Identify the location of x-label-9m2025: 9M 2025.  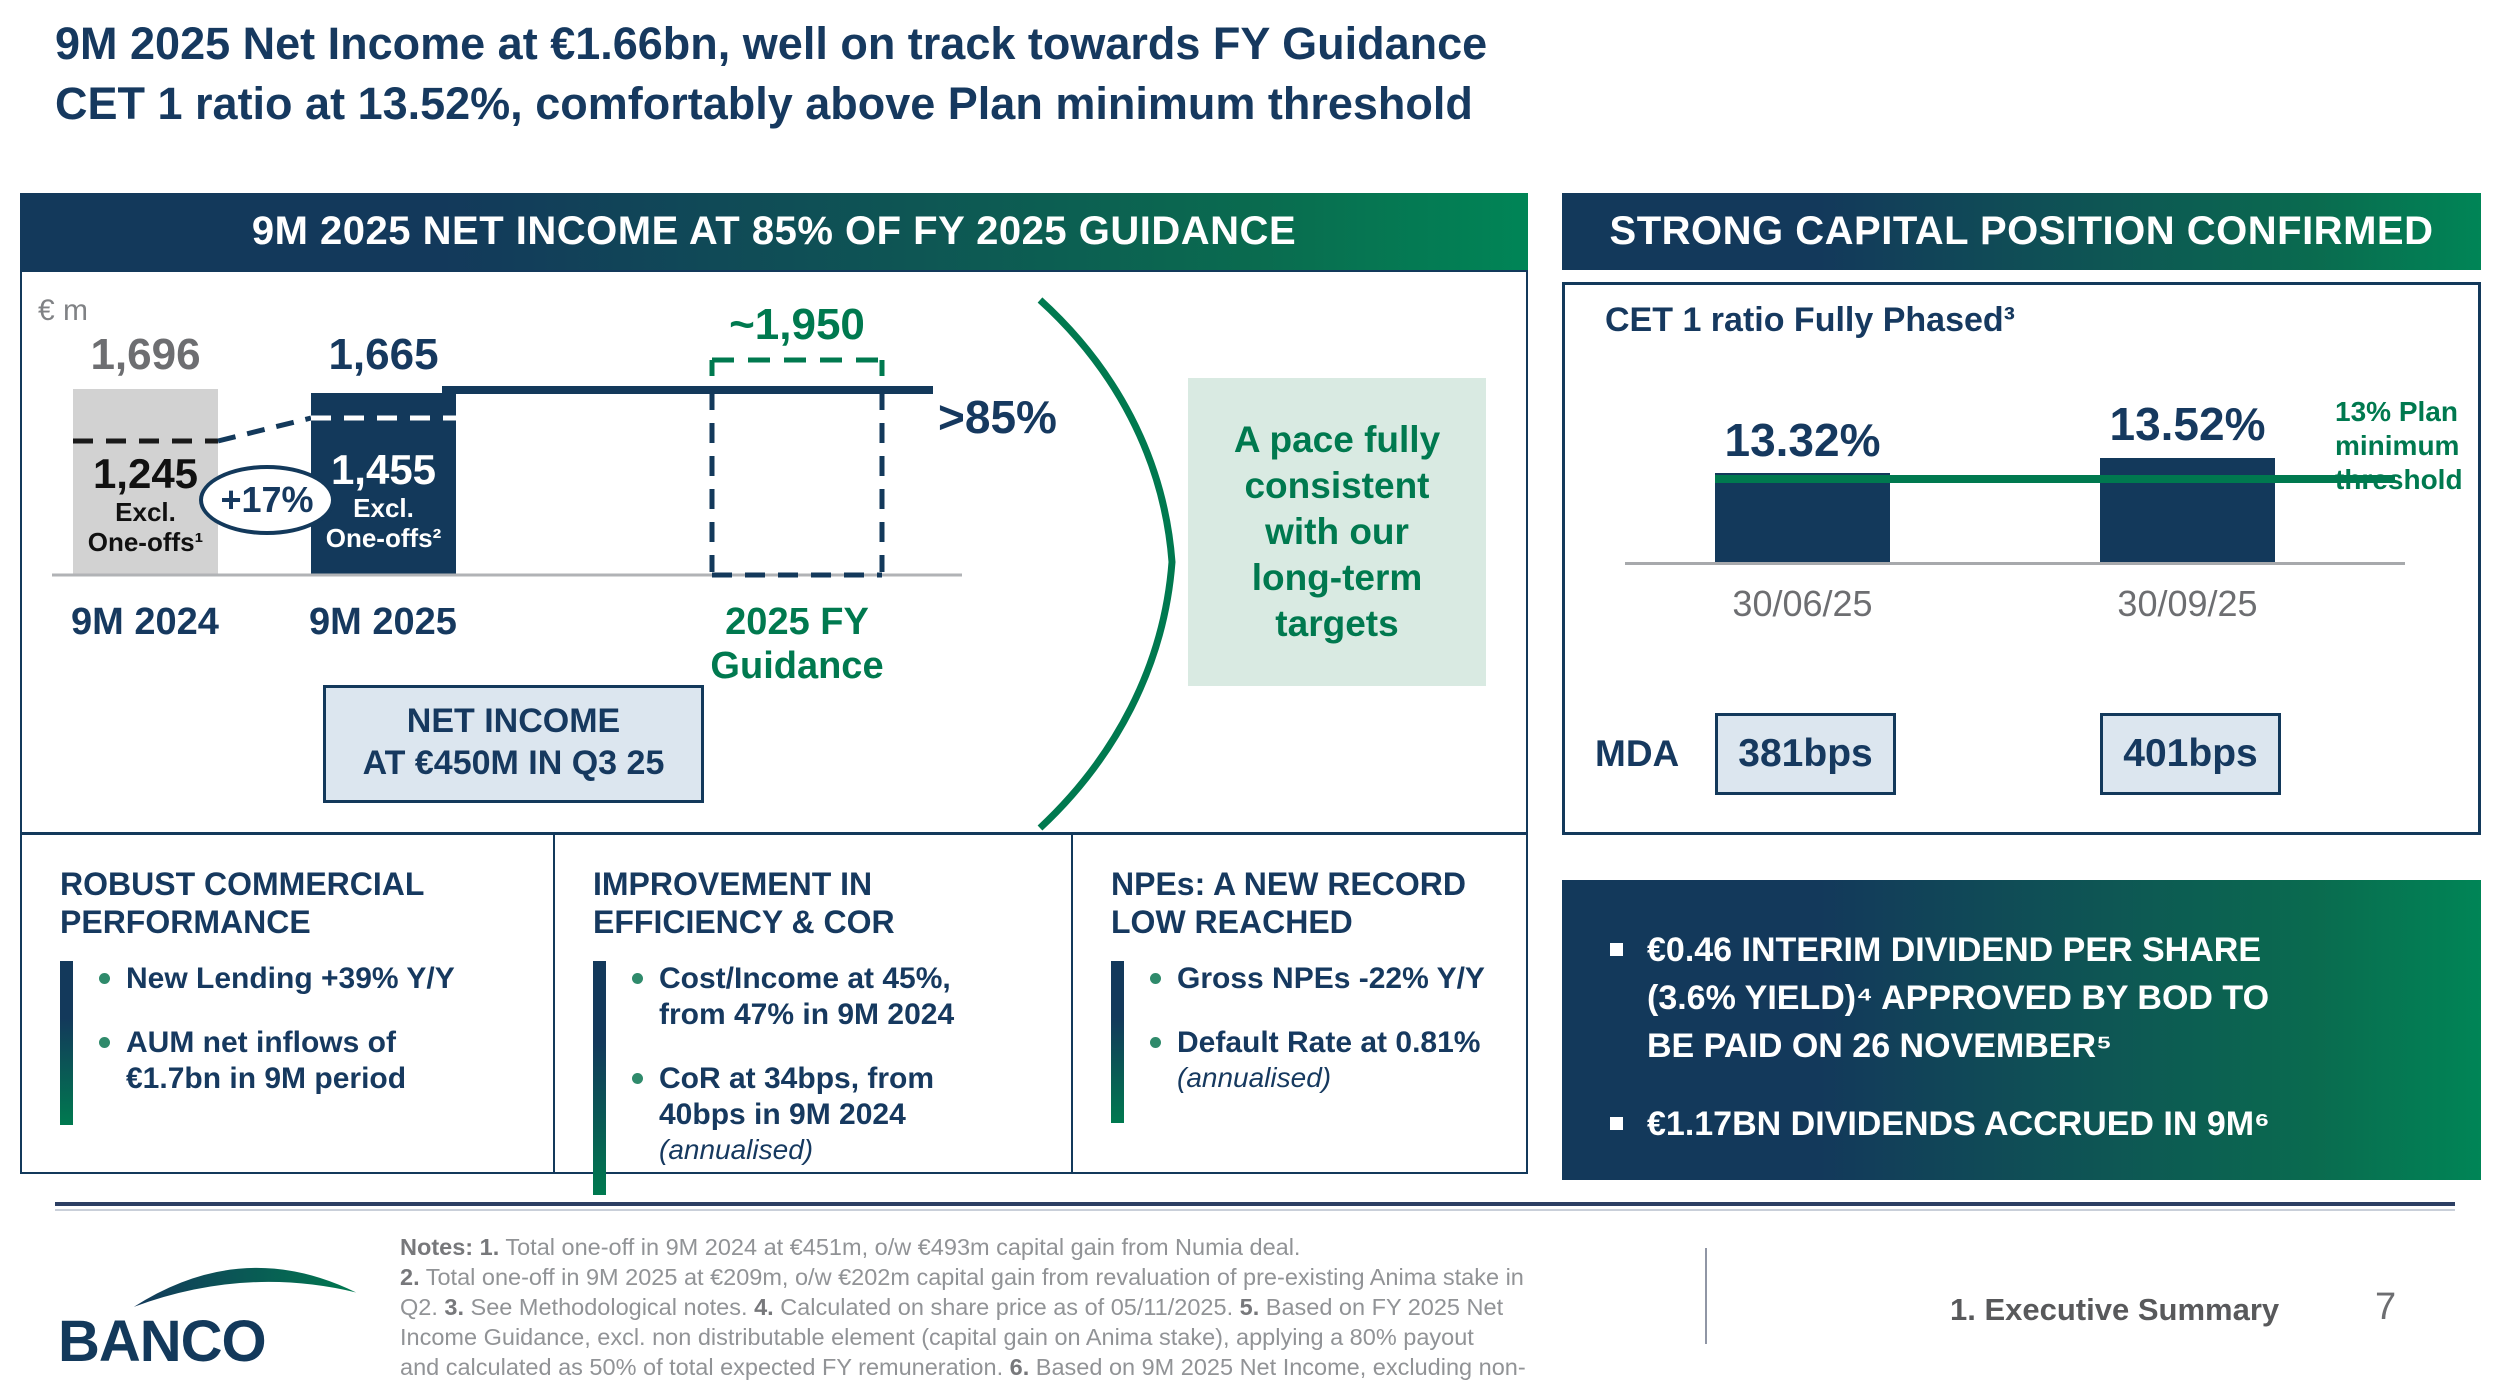
(383, 622).